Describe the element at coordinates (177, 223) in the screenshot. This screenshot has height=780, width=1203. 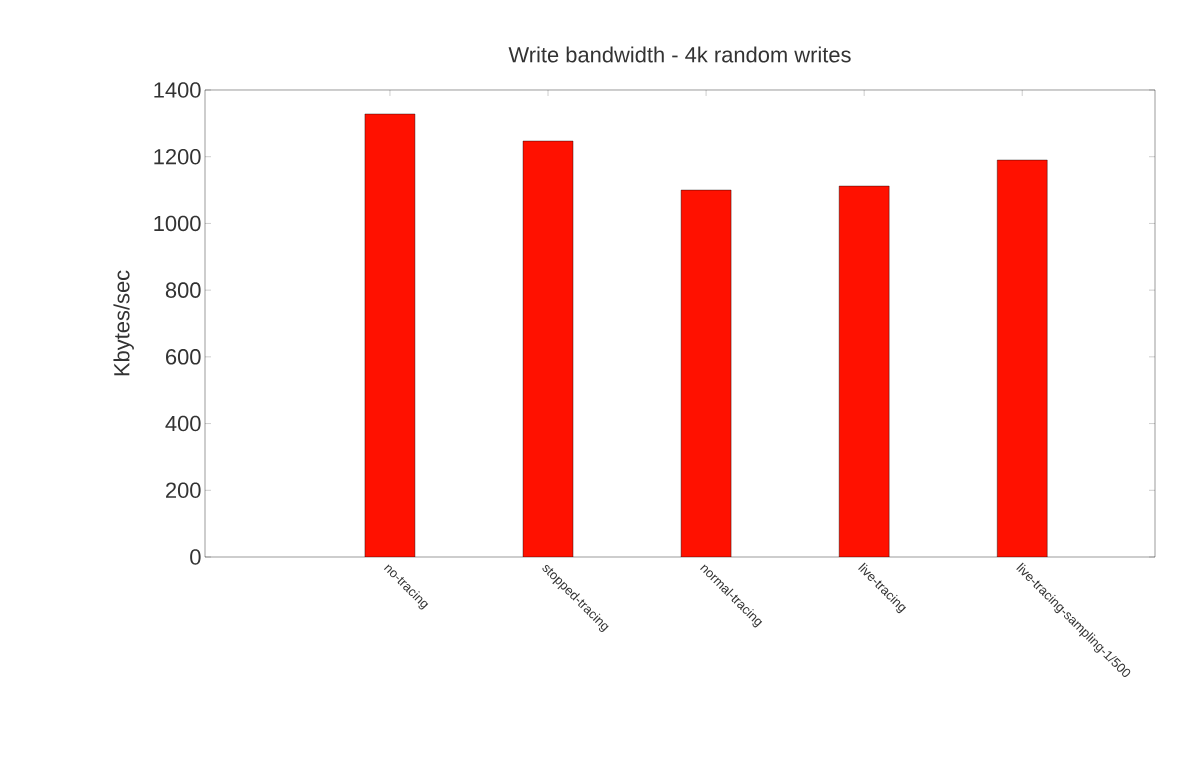
I see `y-tick-label: 1000` at that location.